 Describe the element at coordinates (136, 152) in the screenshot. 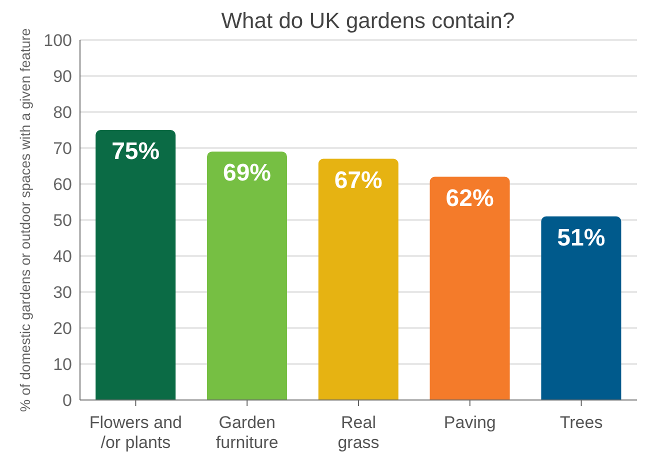

I see `data-label: 75%` at that location.